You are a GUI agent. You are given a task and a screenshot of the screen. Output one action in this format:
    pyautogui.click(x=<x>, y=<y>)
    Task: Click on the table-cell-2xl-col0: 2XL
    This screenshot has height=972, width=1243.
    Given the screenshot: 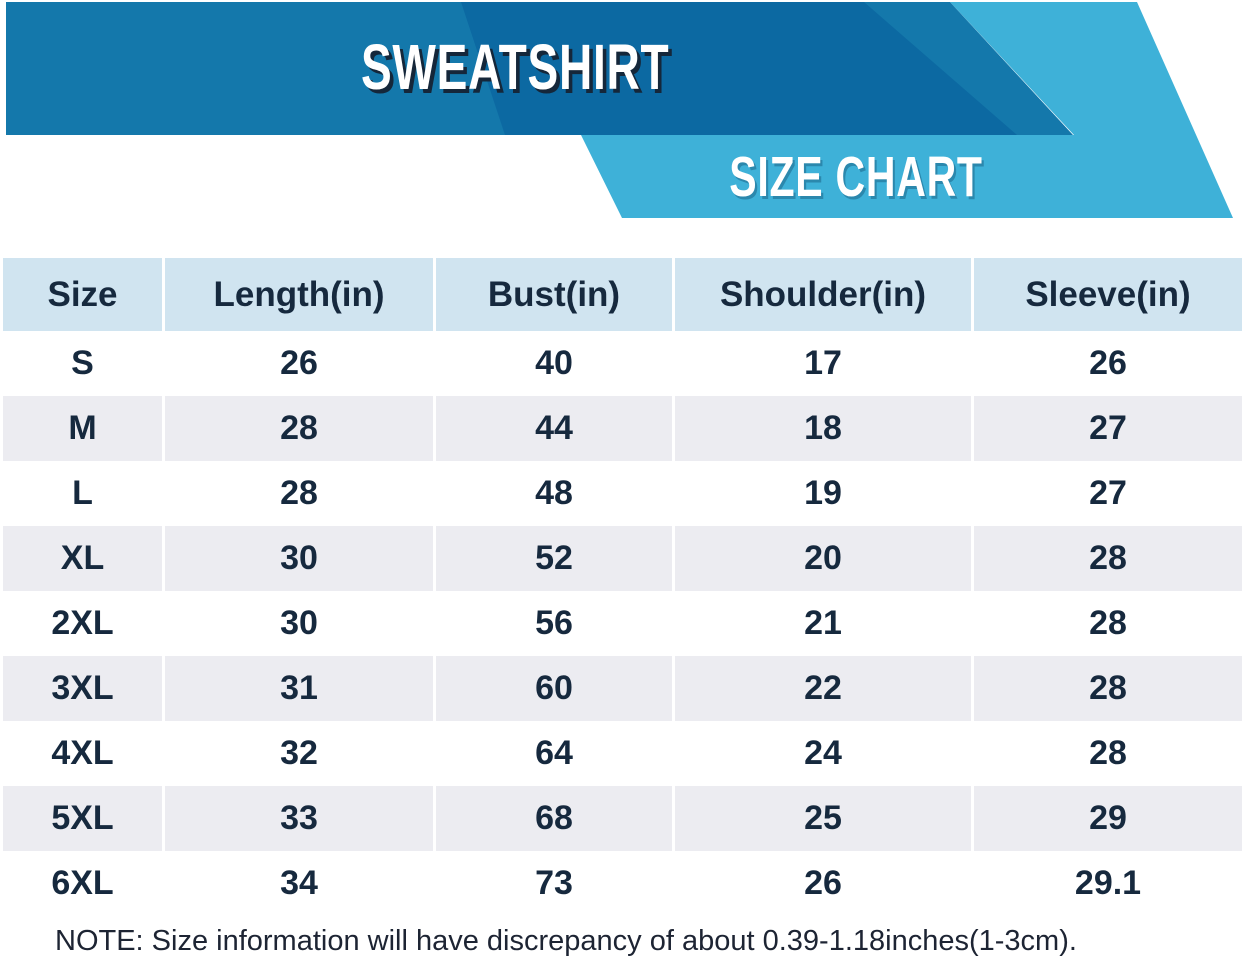 What is the action you would take?
    pyautogui.click(x=82, y=623)
    